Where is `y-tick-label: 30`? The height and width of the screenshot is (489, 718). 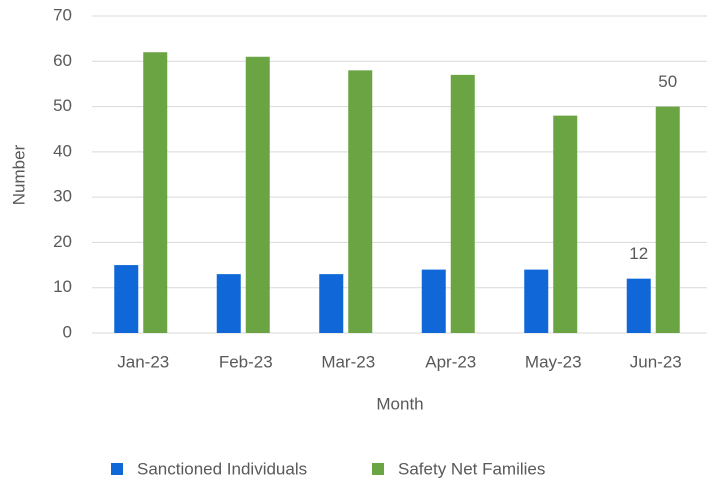 y-tick-label: 30 is located at coordinates (62, 196).